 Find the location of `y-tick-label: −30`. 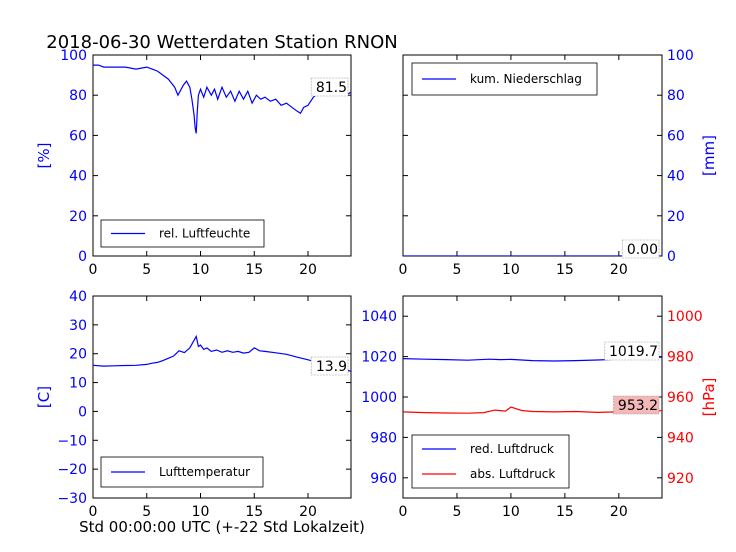

y-tick-label: −30 is located at coordinates (72, 499).